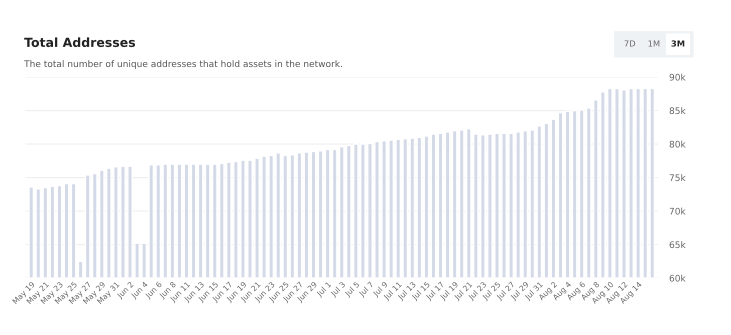 This screenshot has height=335, width=731. Describe the element at coordinates (678, 43) in the screenshot. I see `text: 3M` at that location.